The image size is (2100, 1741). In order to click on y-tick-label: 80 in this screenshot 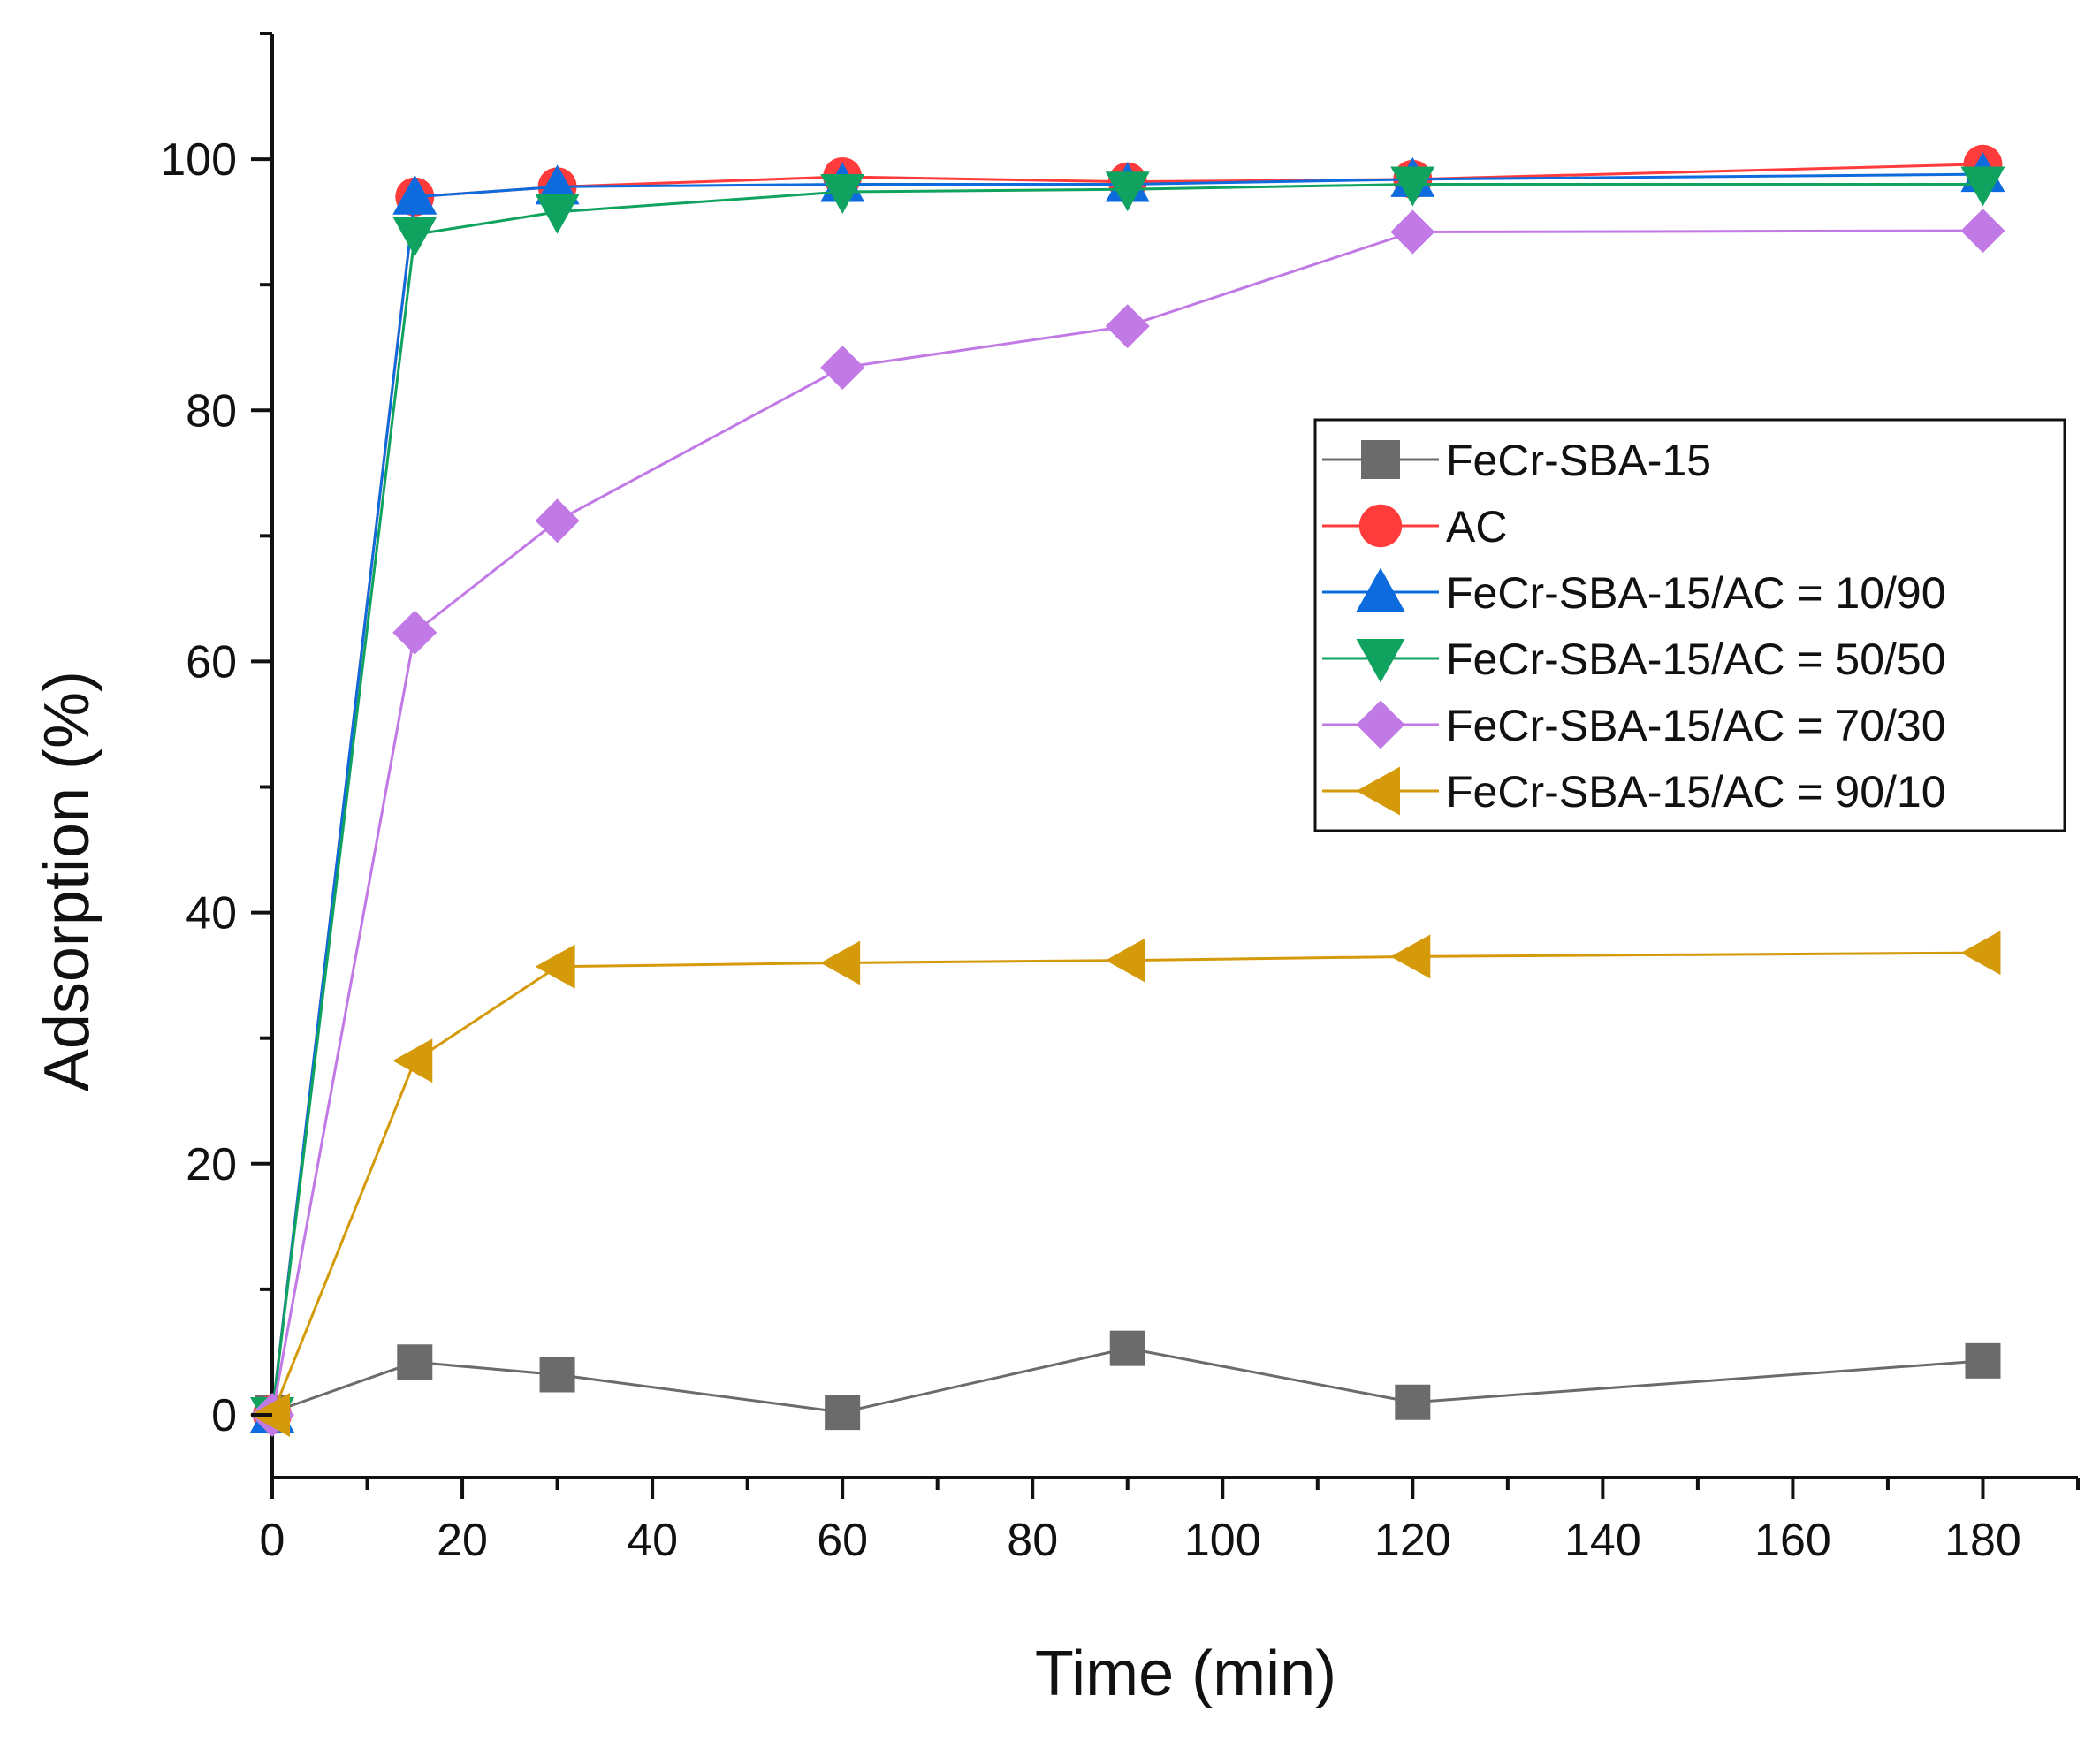, I will do `click(211, 411)`.